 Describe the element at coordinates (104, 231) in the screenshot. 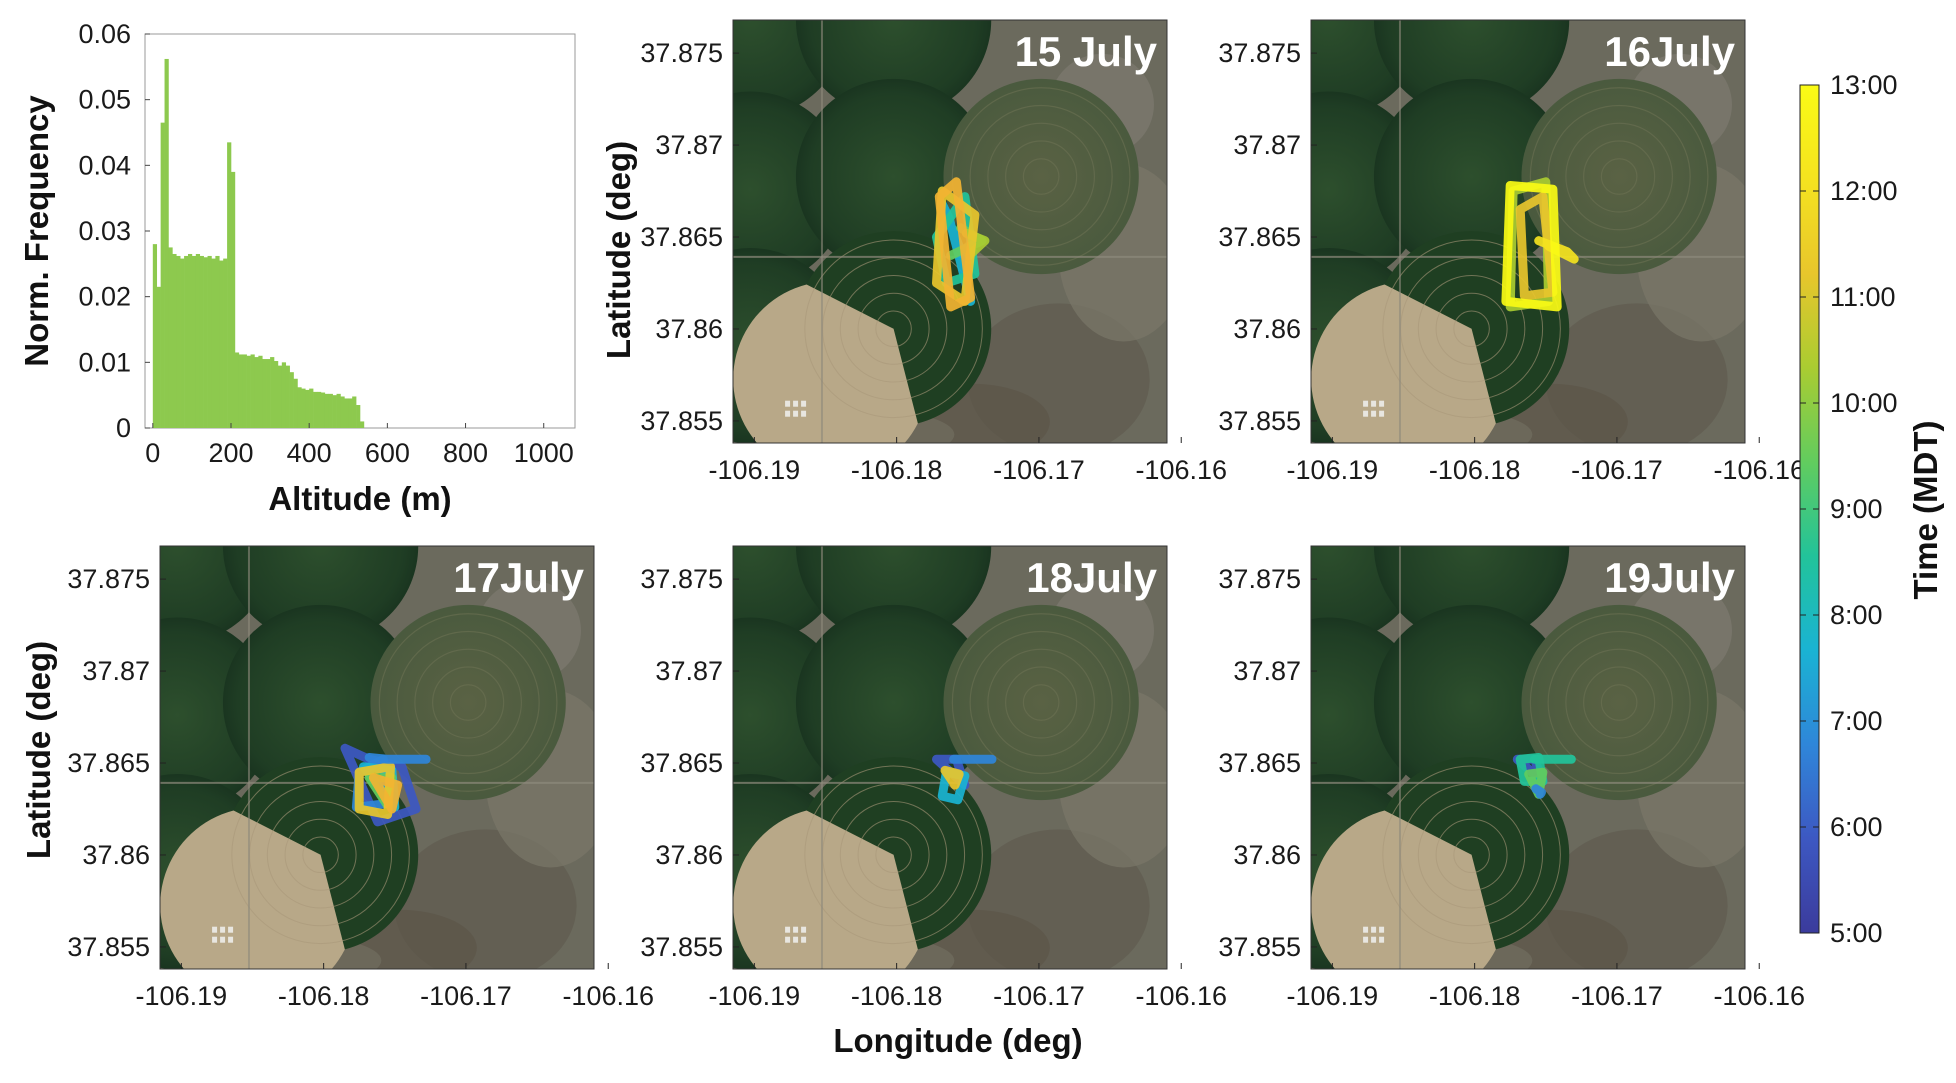

I see `histogram-y-tick-label: 0.03` at that location.